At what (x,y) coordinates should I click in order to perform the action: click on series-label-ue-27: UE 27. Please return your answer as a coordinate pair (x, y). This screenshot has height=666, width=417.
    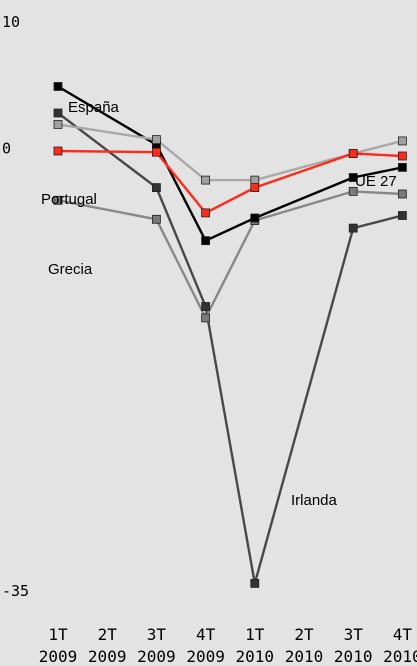
    Looking at the image, I should click on (376, 181).